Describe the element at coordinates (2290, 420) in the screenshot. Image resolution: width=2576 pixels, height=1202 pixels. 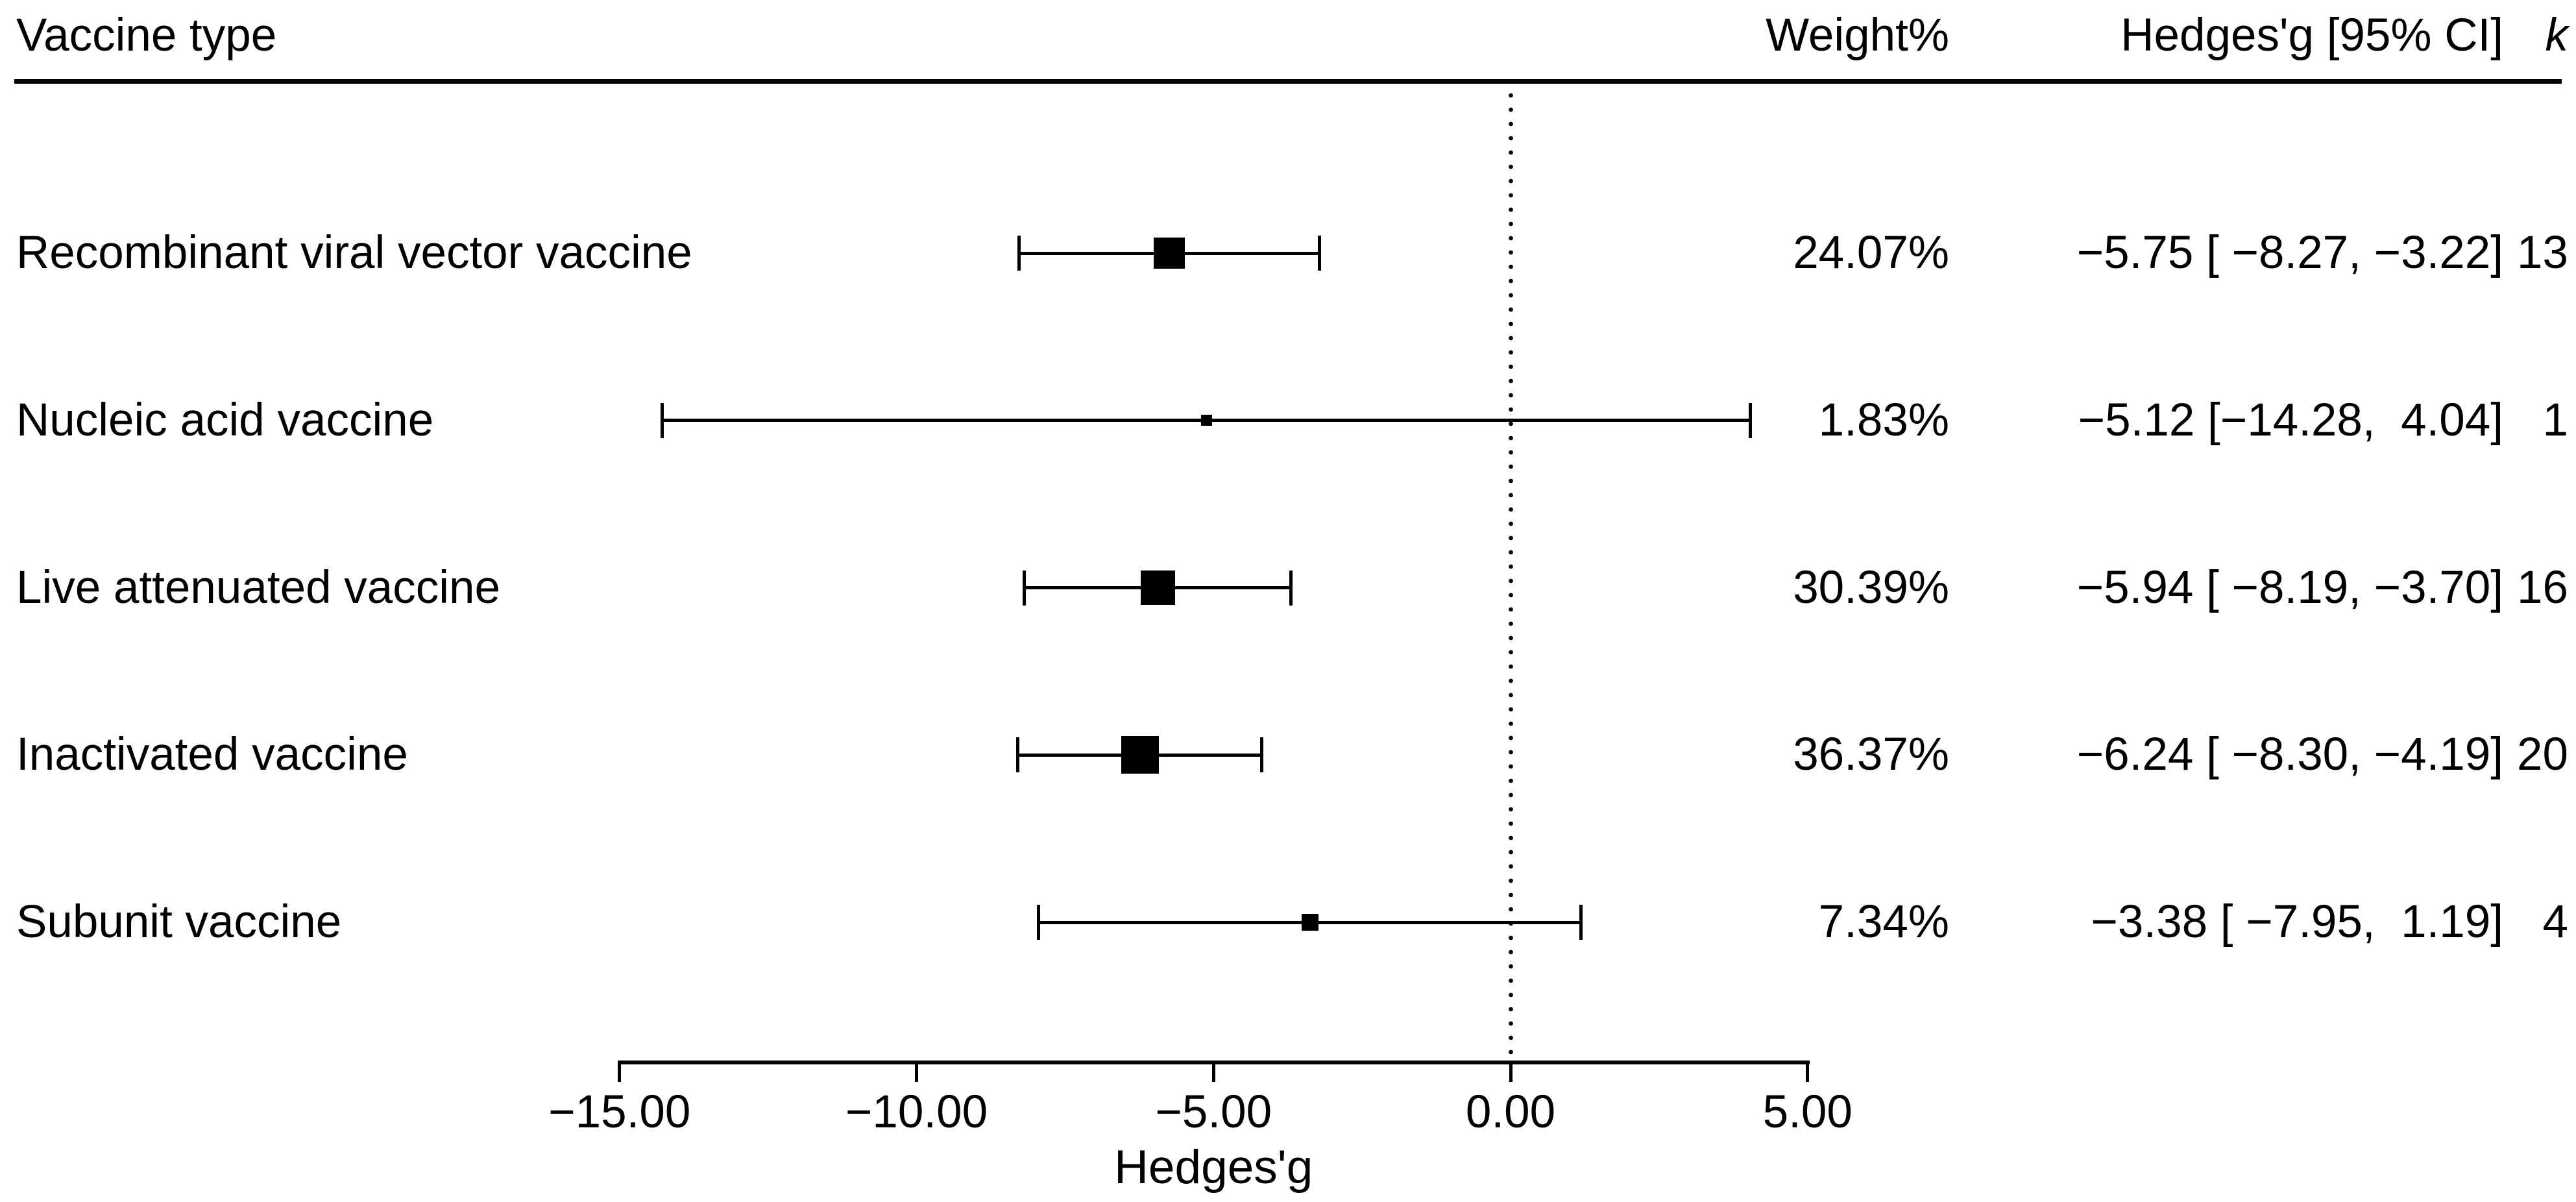
I see `cell-hedges-g-ci: −5.12 [−14.28, 4.04]` at that location.